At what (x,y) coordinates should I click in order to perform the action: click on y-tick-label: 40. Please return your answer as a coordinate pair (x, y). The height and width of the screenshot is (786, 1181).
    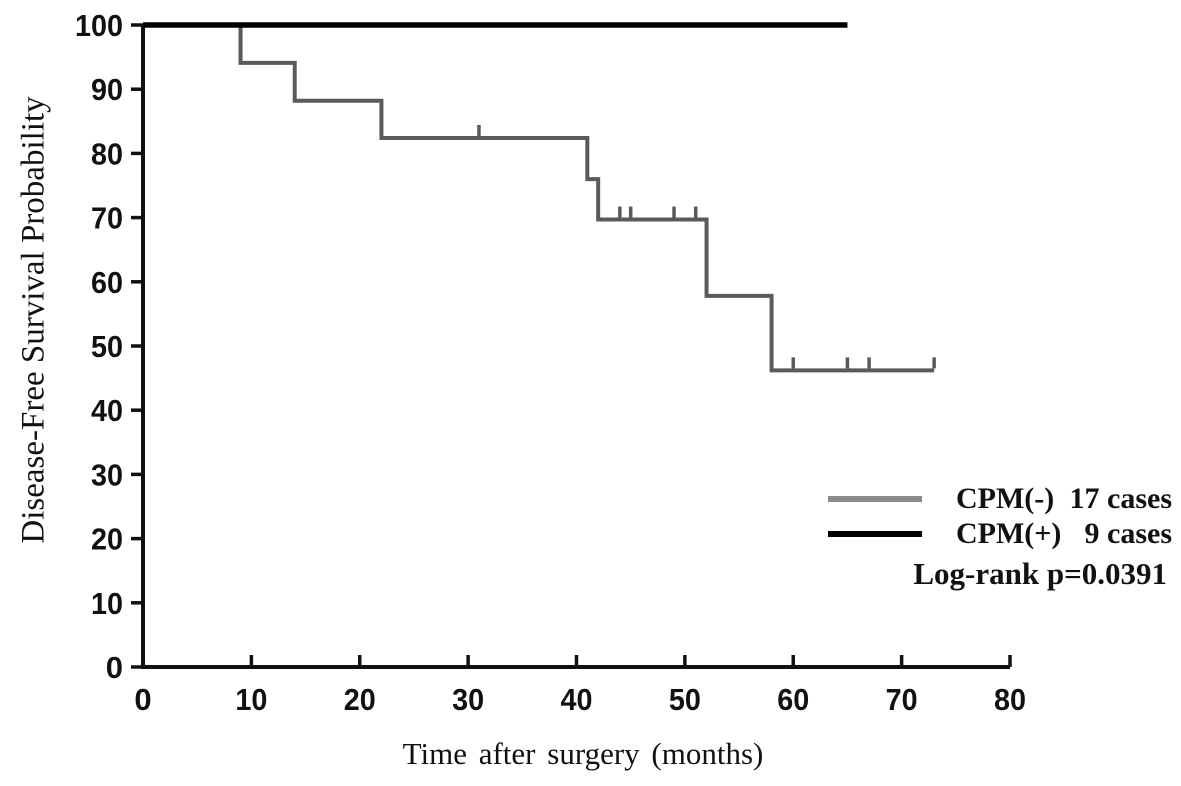
    Looking at the image, I should click on (107, 410).